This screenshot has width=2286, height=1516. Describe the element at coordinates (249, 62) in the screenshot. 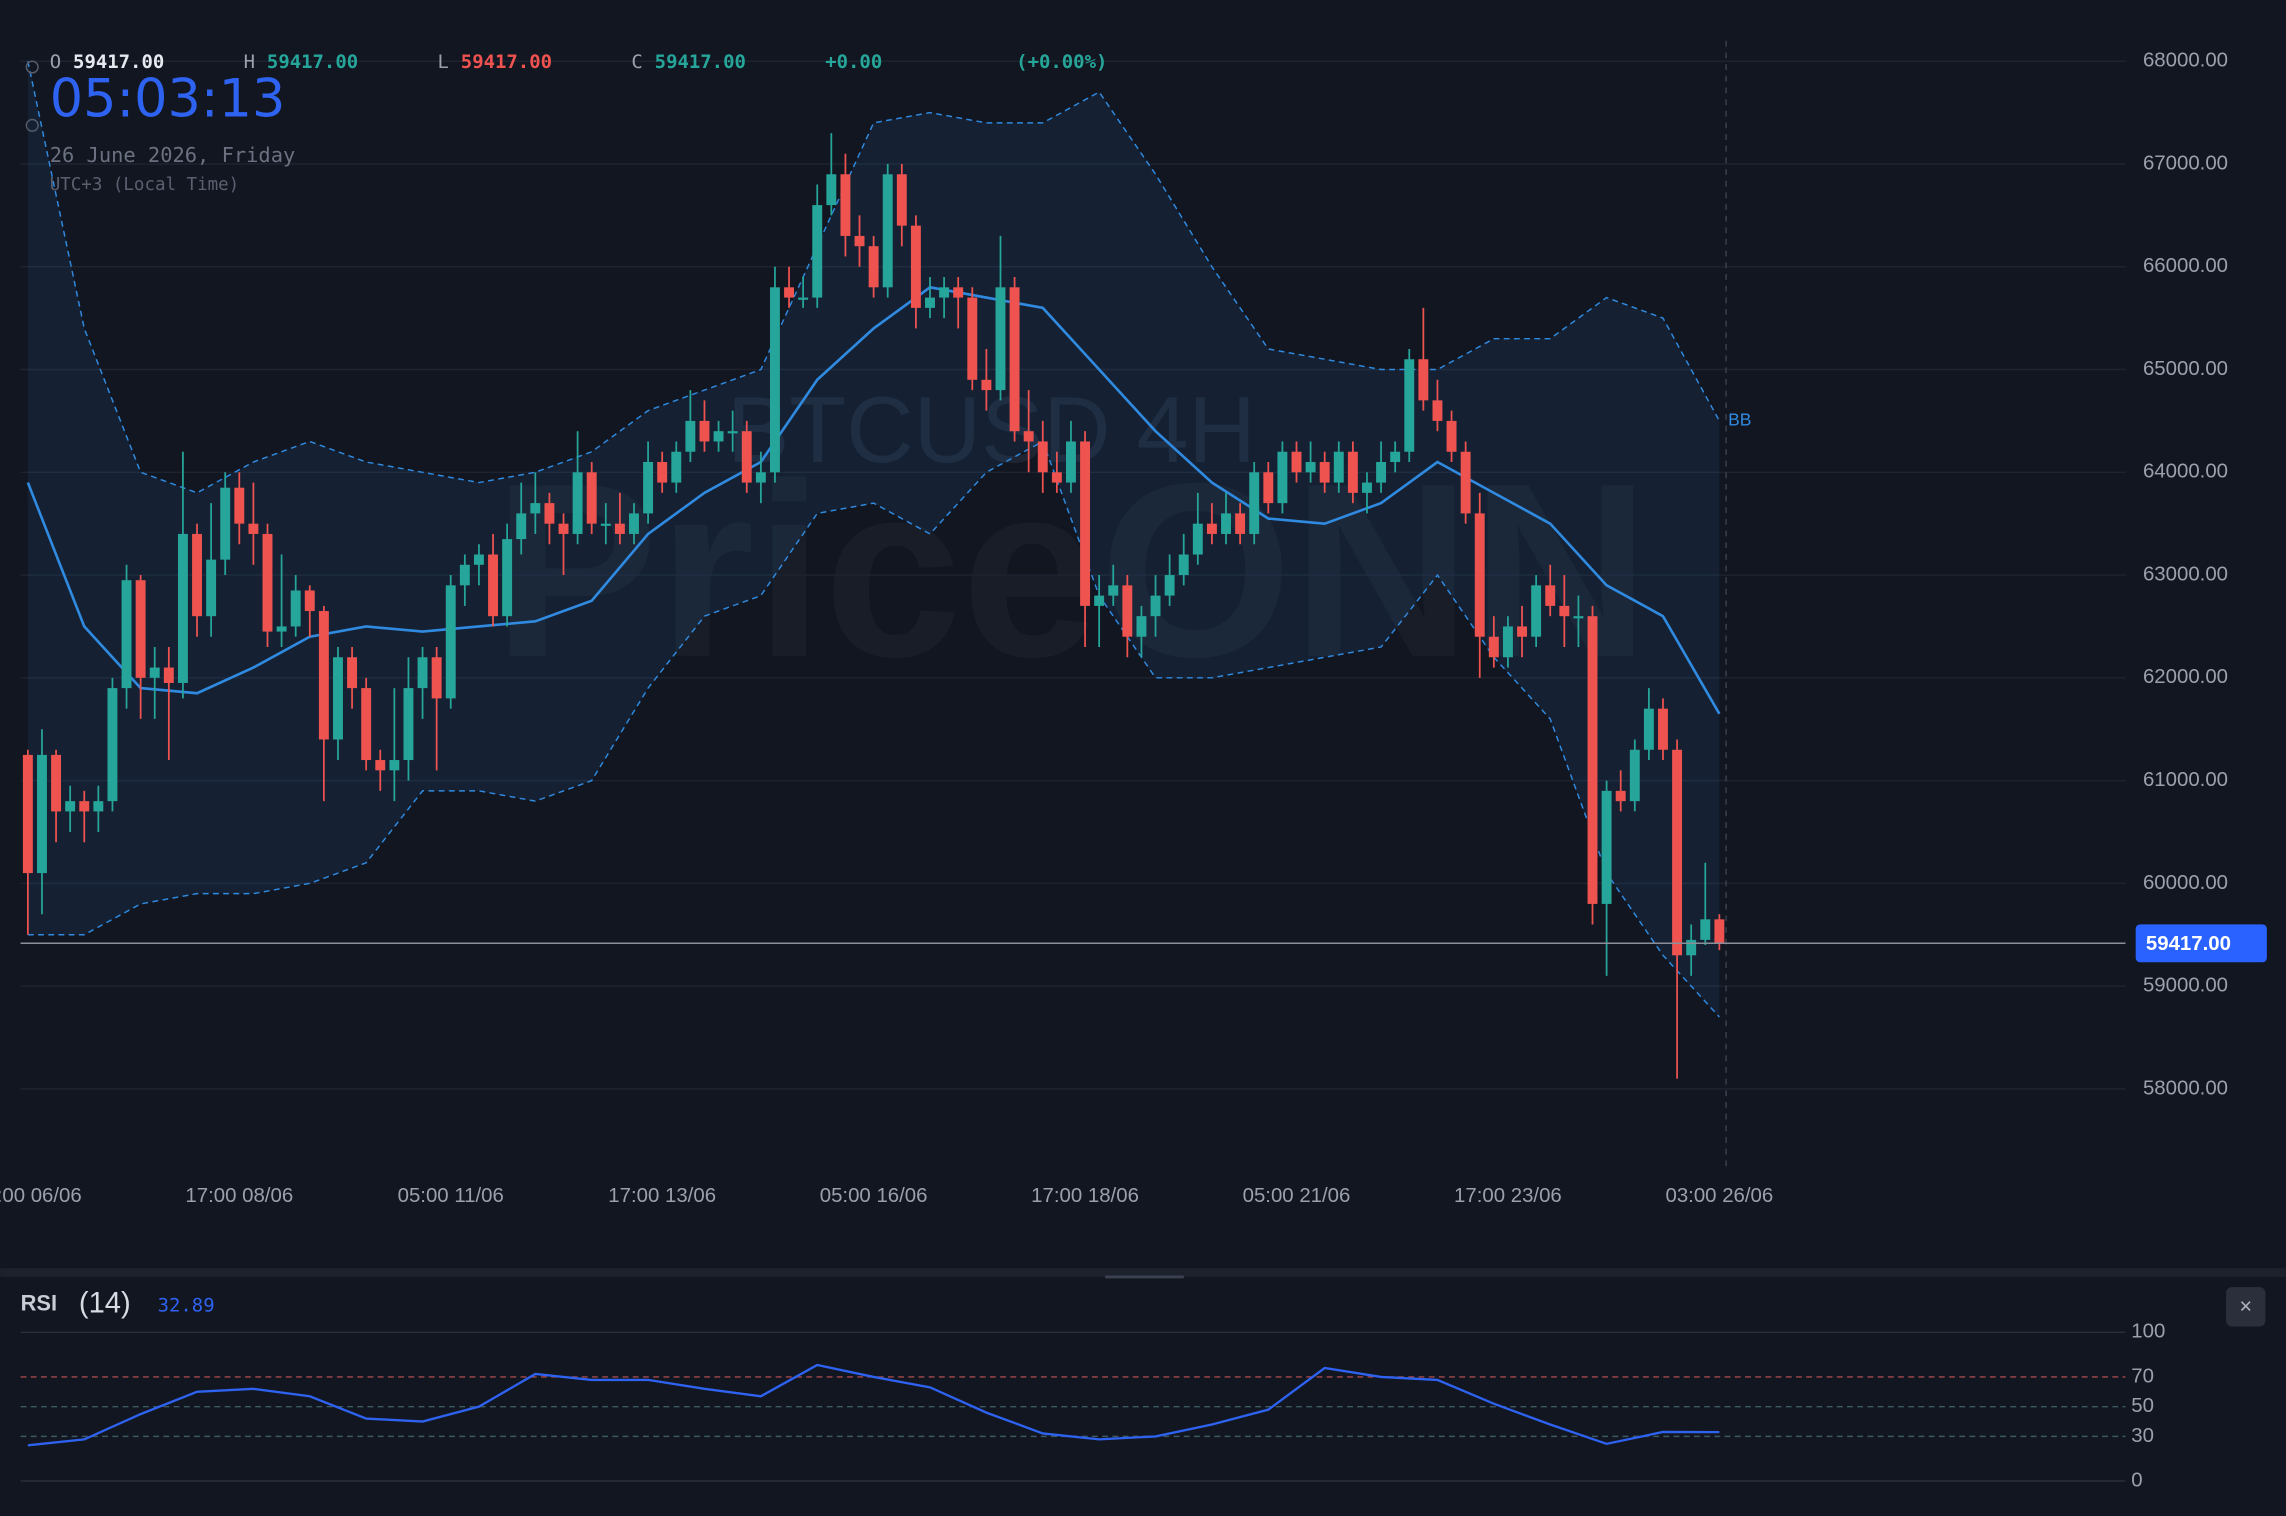

I see `h-label: H` at that location.